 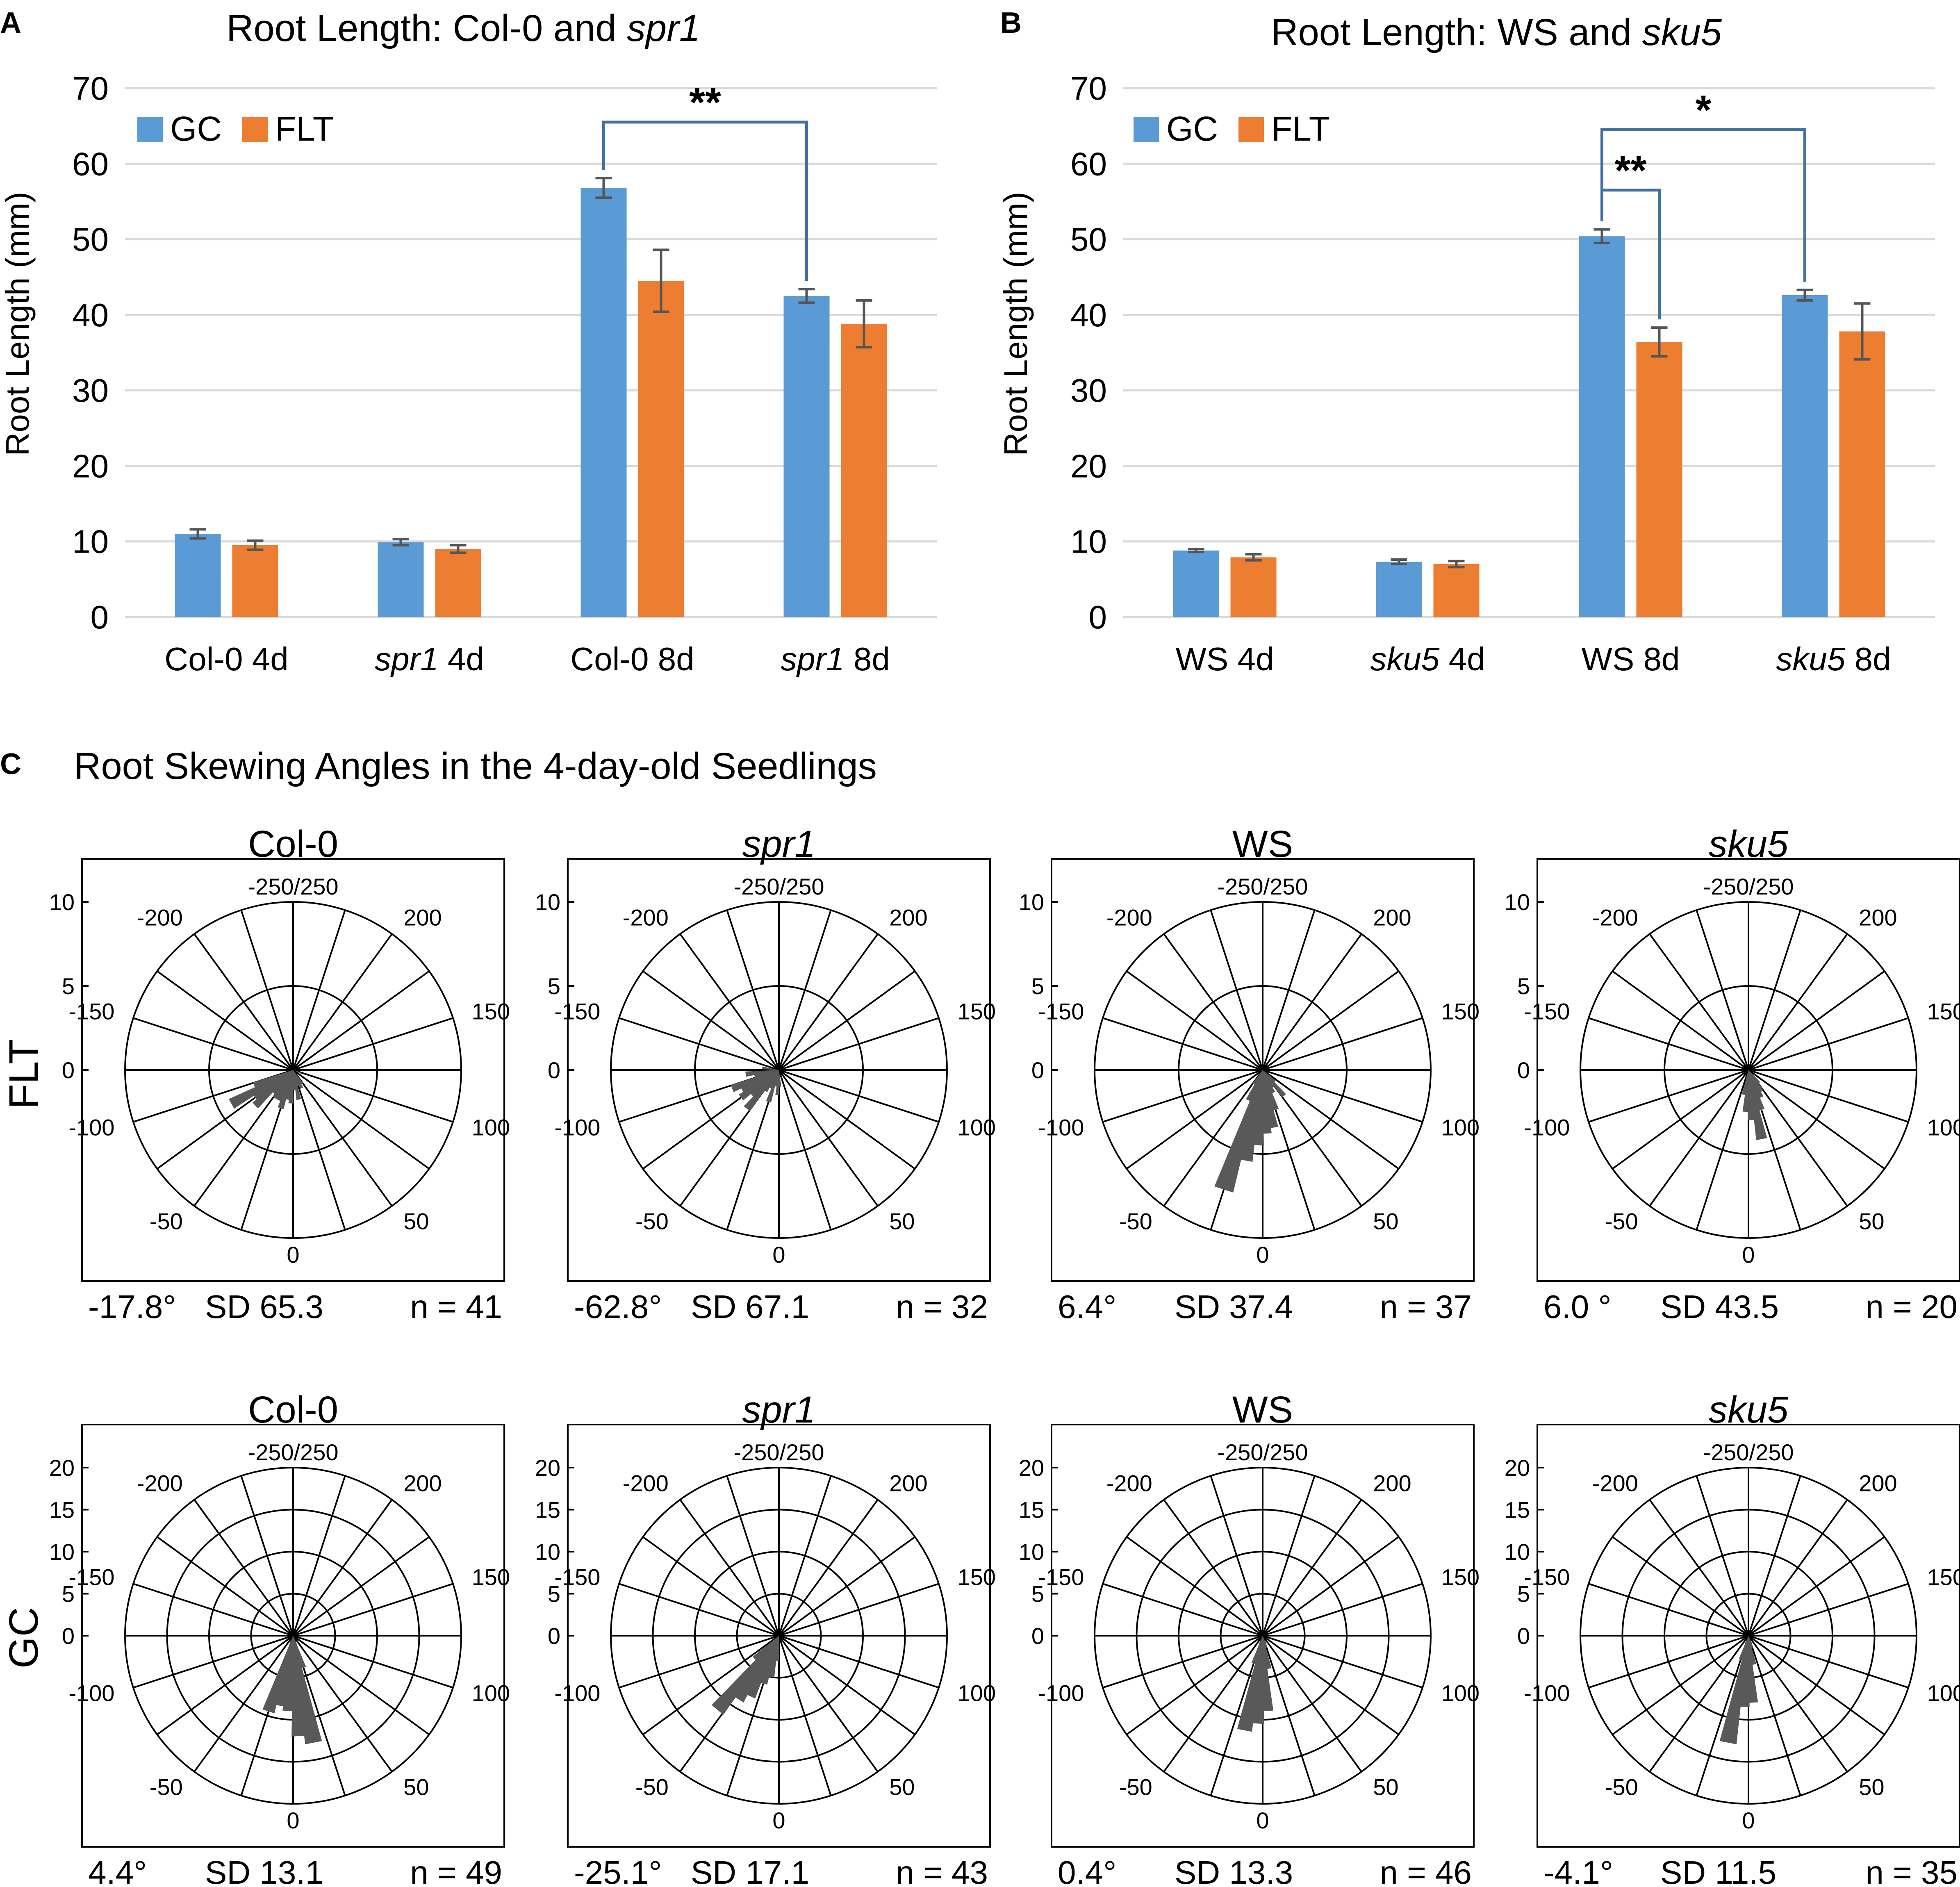 I want to click on category-genotype: sku5, so click(x=1405, y=659).